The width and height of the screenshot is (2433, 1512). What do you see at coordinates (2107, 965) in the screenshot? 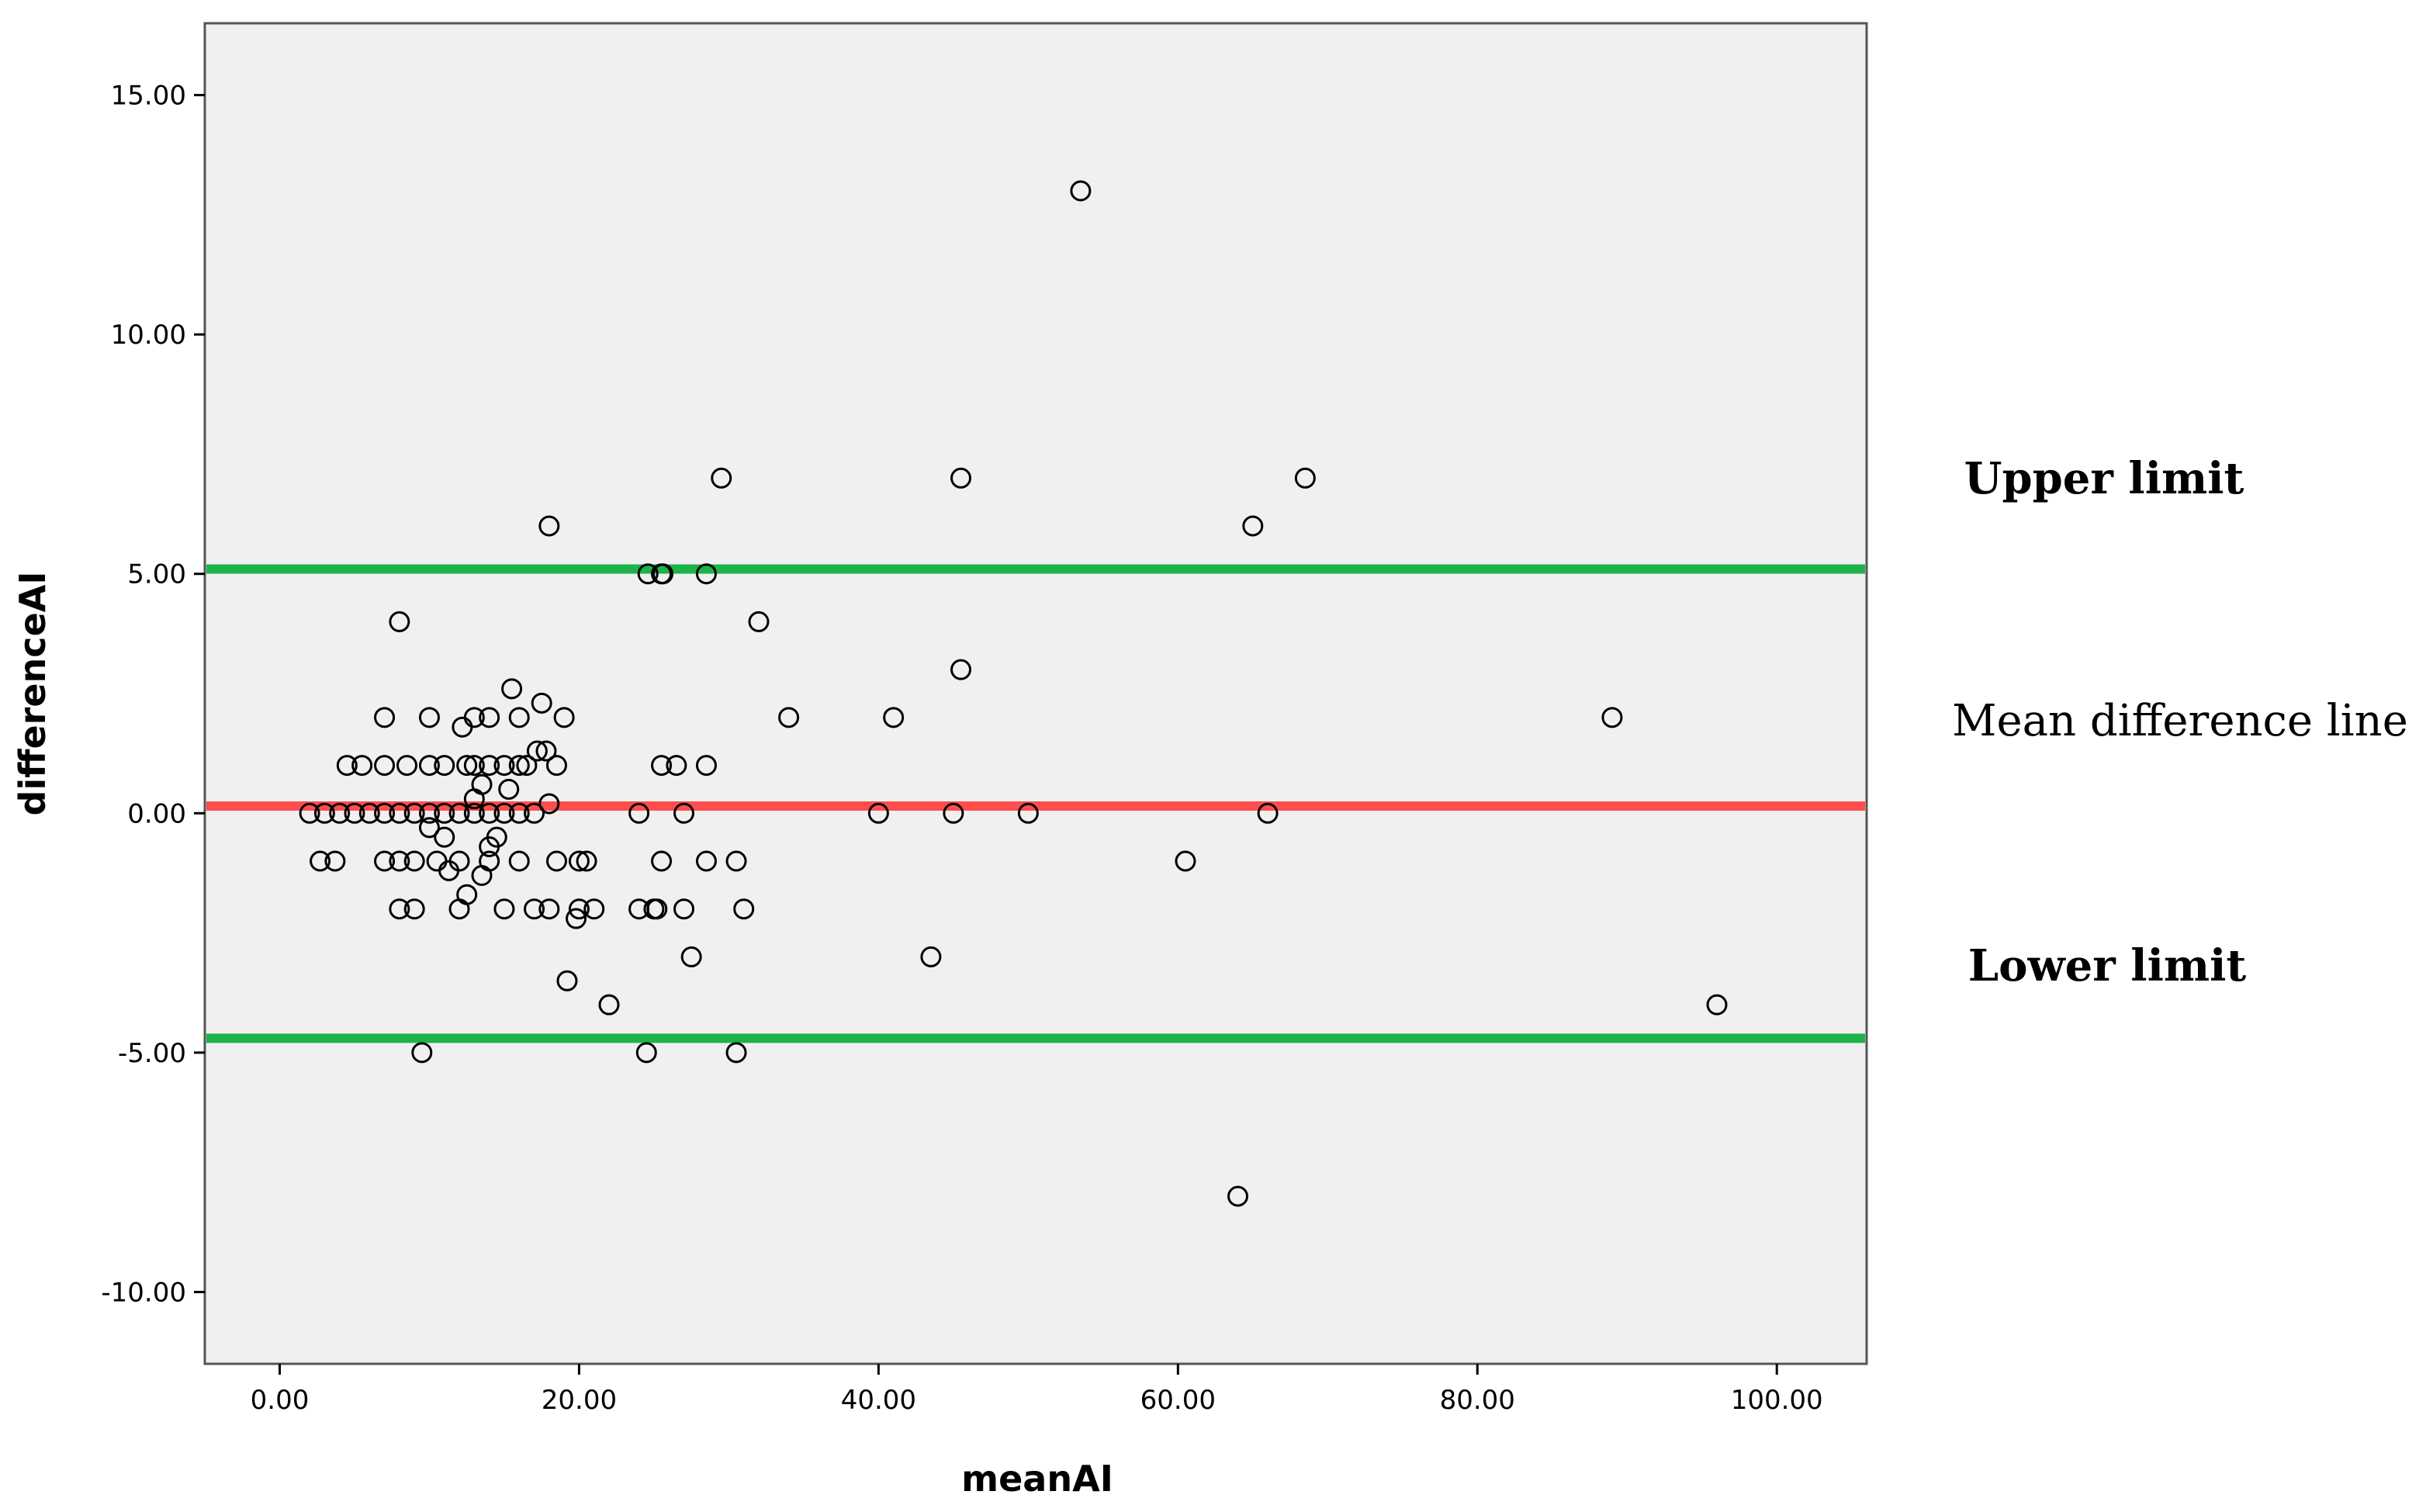
I see `annotation-lower-limit: Lower limit` at bounding box center [2107, 965].